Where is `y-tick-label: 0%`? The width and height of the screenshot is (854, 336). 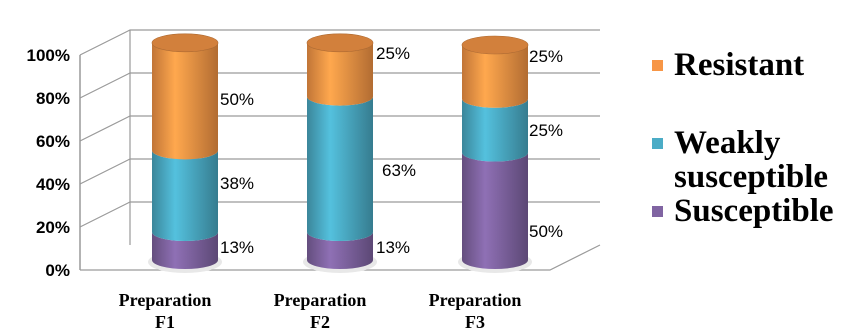 y-tick-label: 0% is located at coordinates (57, 270).